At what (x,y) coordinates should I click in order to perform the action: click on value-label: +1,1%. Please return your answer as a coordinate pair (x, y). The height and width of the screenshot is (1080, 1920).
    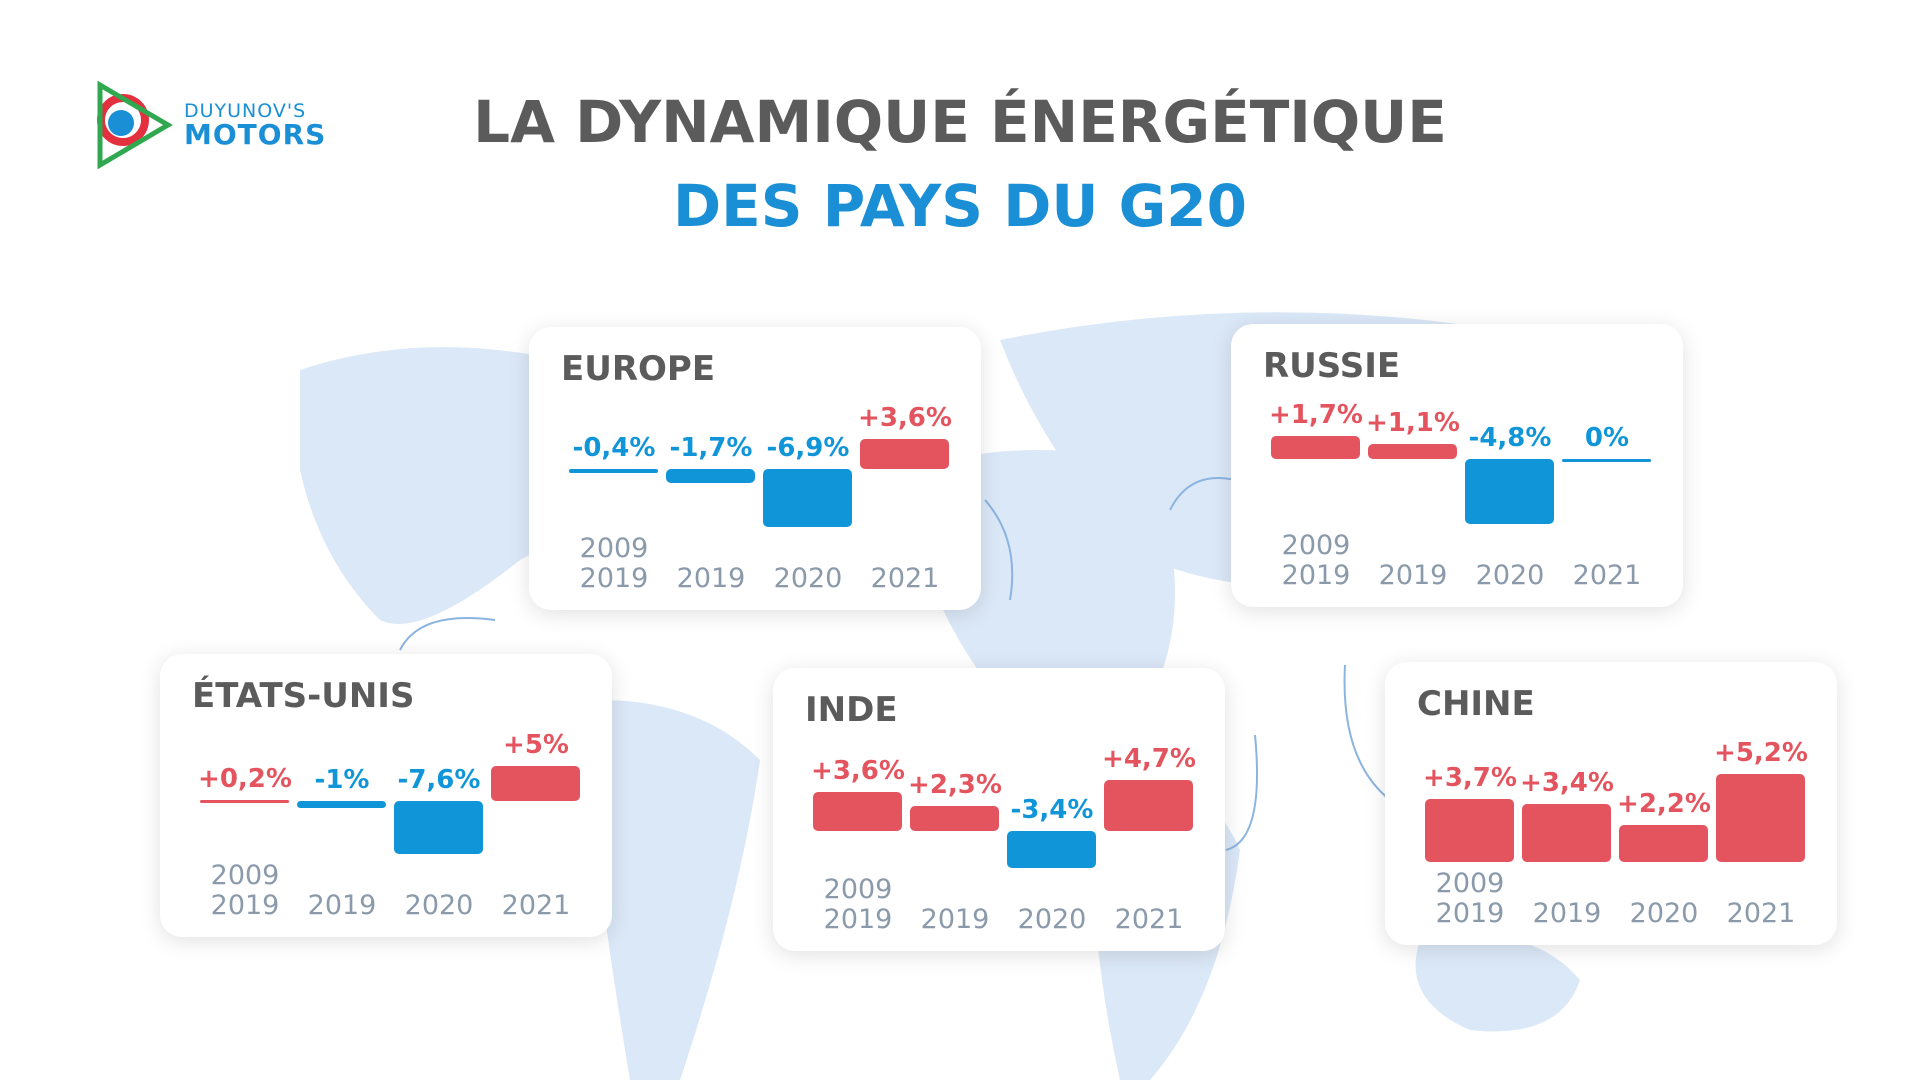
    Looking at the image, I should click on (1413, 423).